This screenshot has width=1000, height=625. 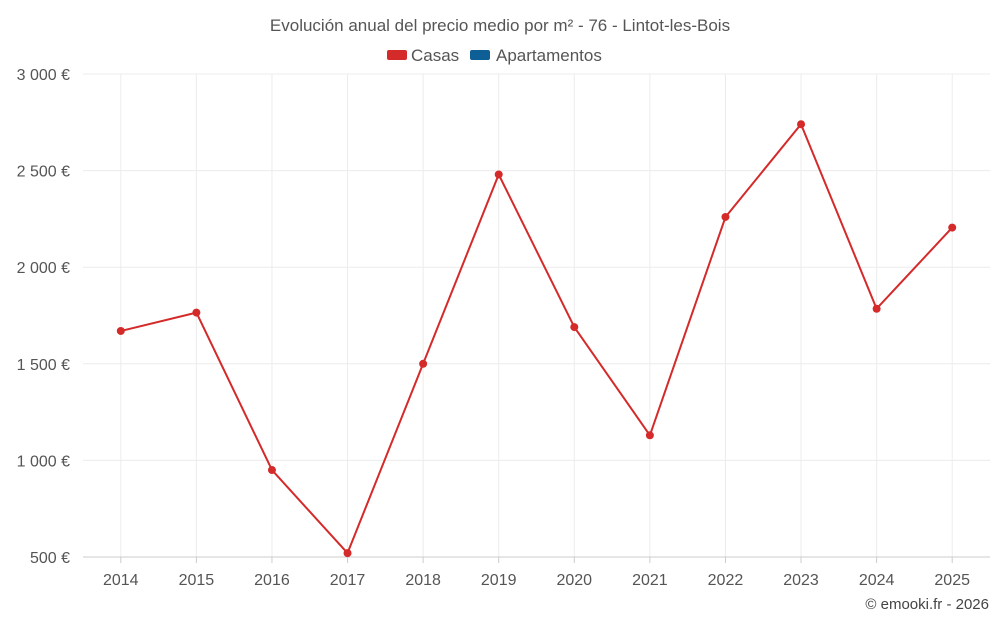 I want to click on legend-item-apartamentos: Apartamentos, so click(x=536, y=55).